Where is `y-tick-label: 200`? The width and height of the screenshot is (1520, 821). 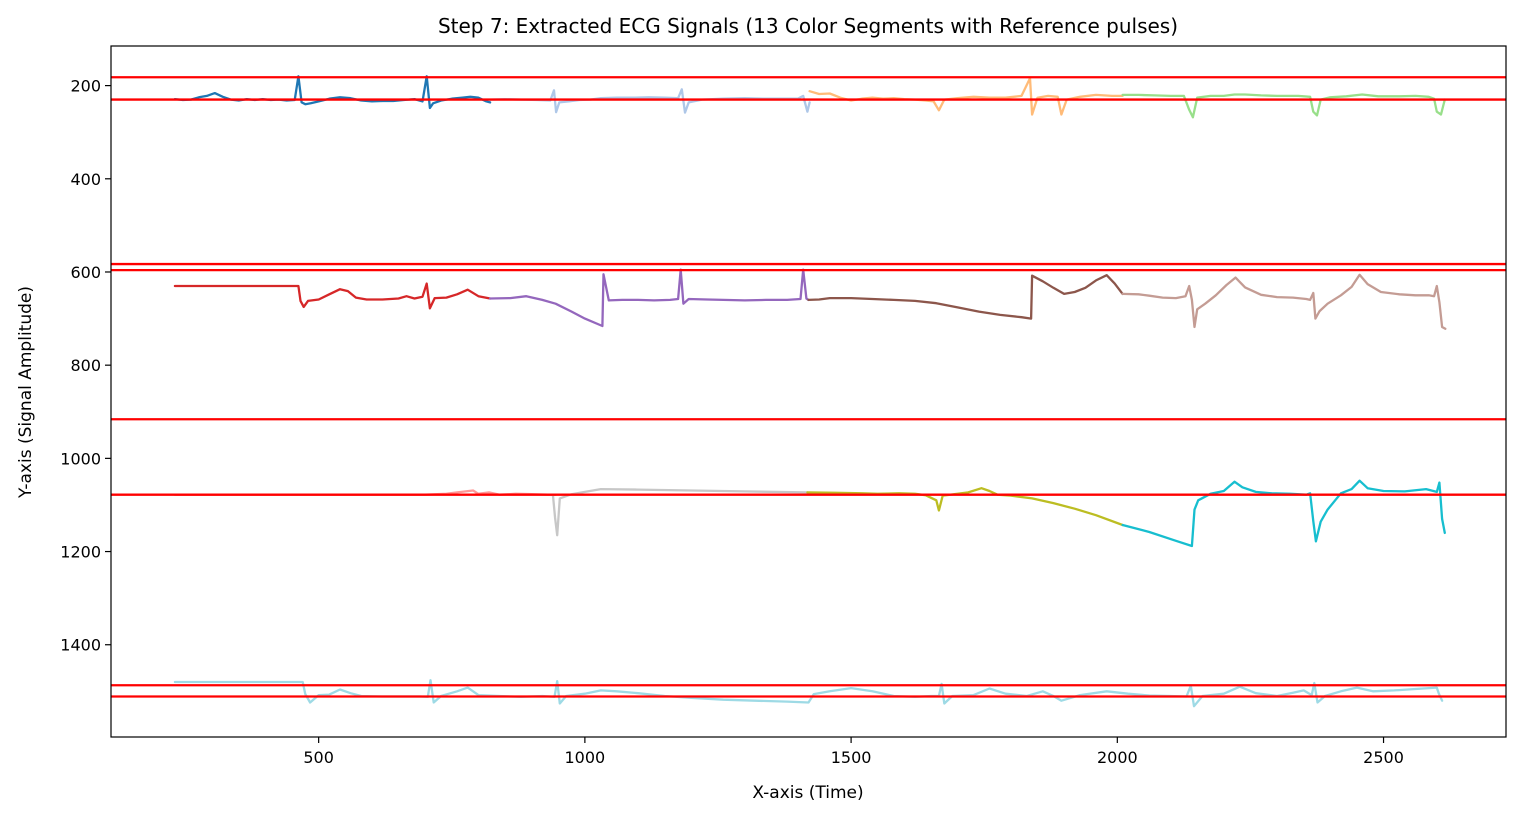 y-tick-label: 200 is located at coordinates (85, 86).